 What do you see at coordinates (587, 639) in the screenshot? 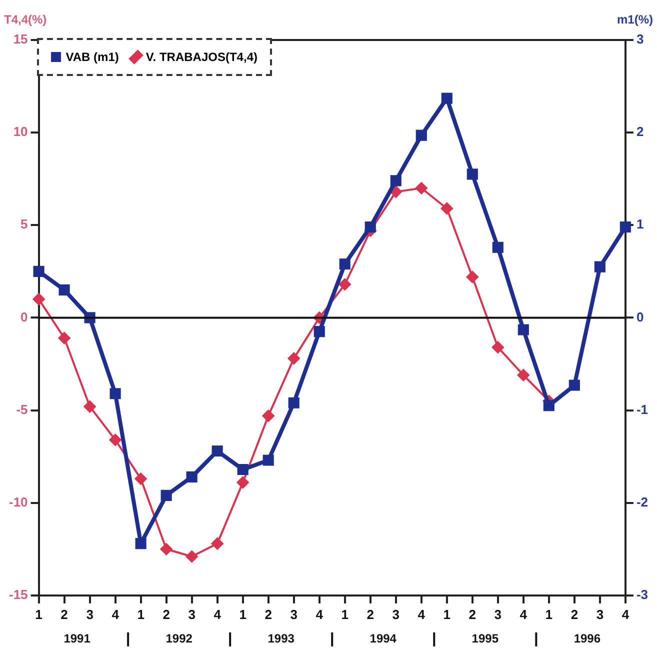
I see `text: 1996` at bounding box center [587, 639].